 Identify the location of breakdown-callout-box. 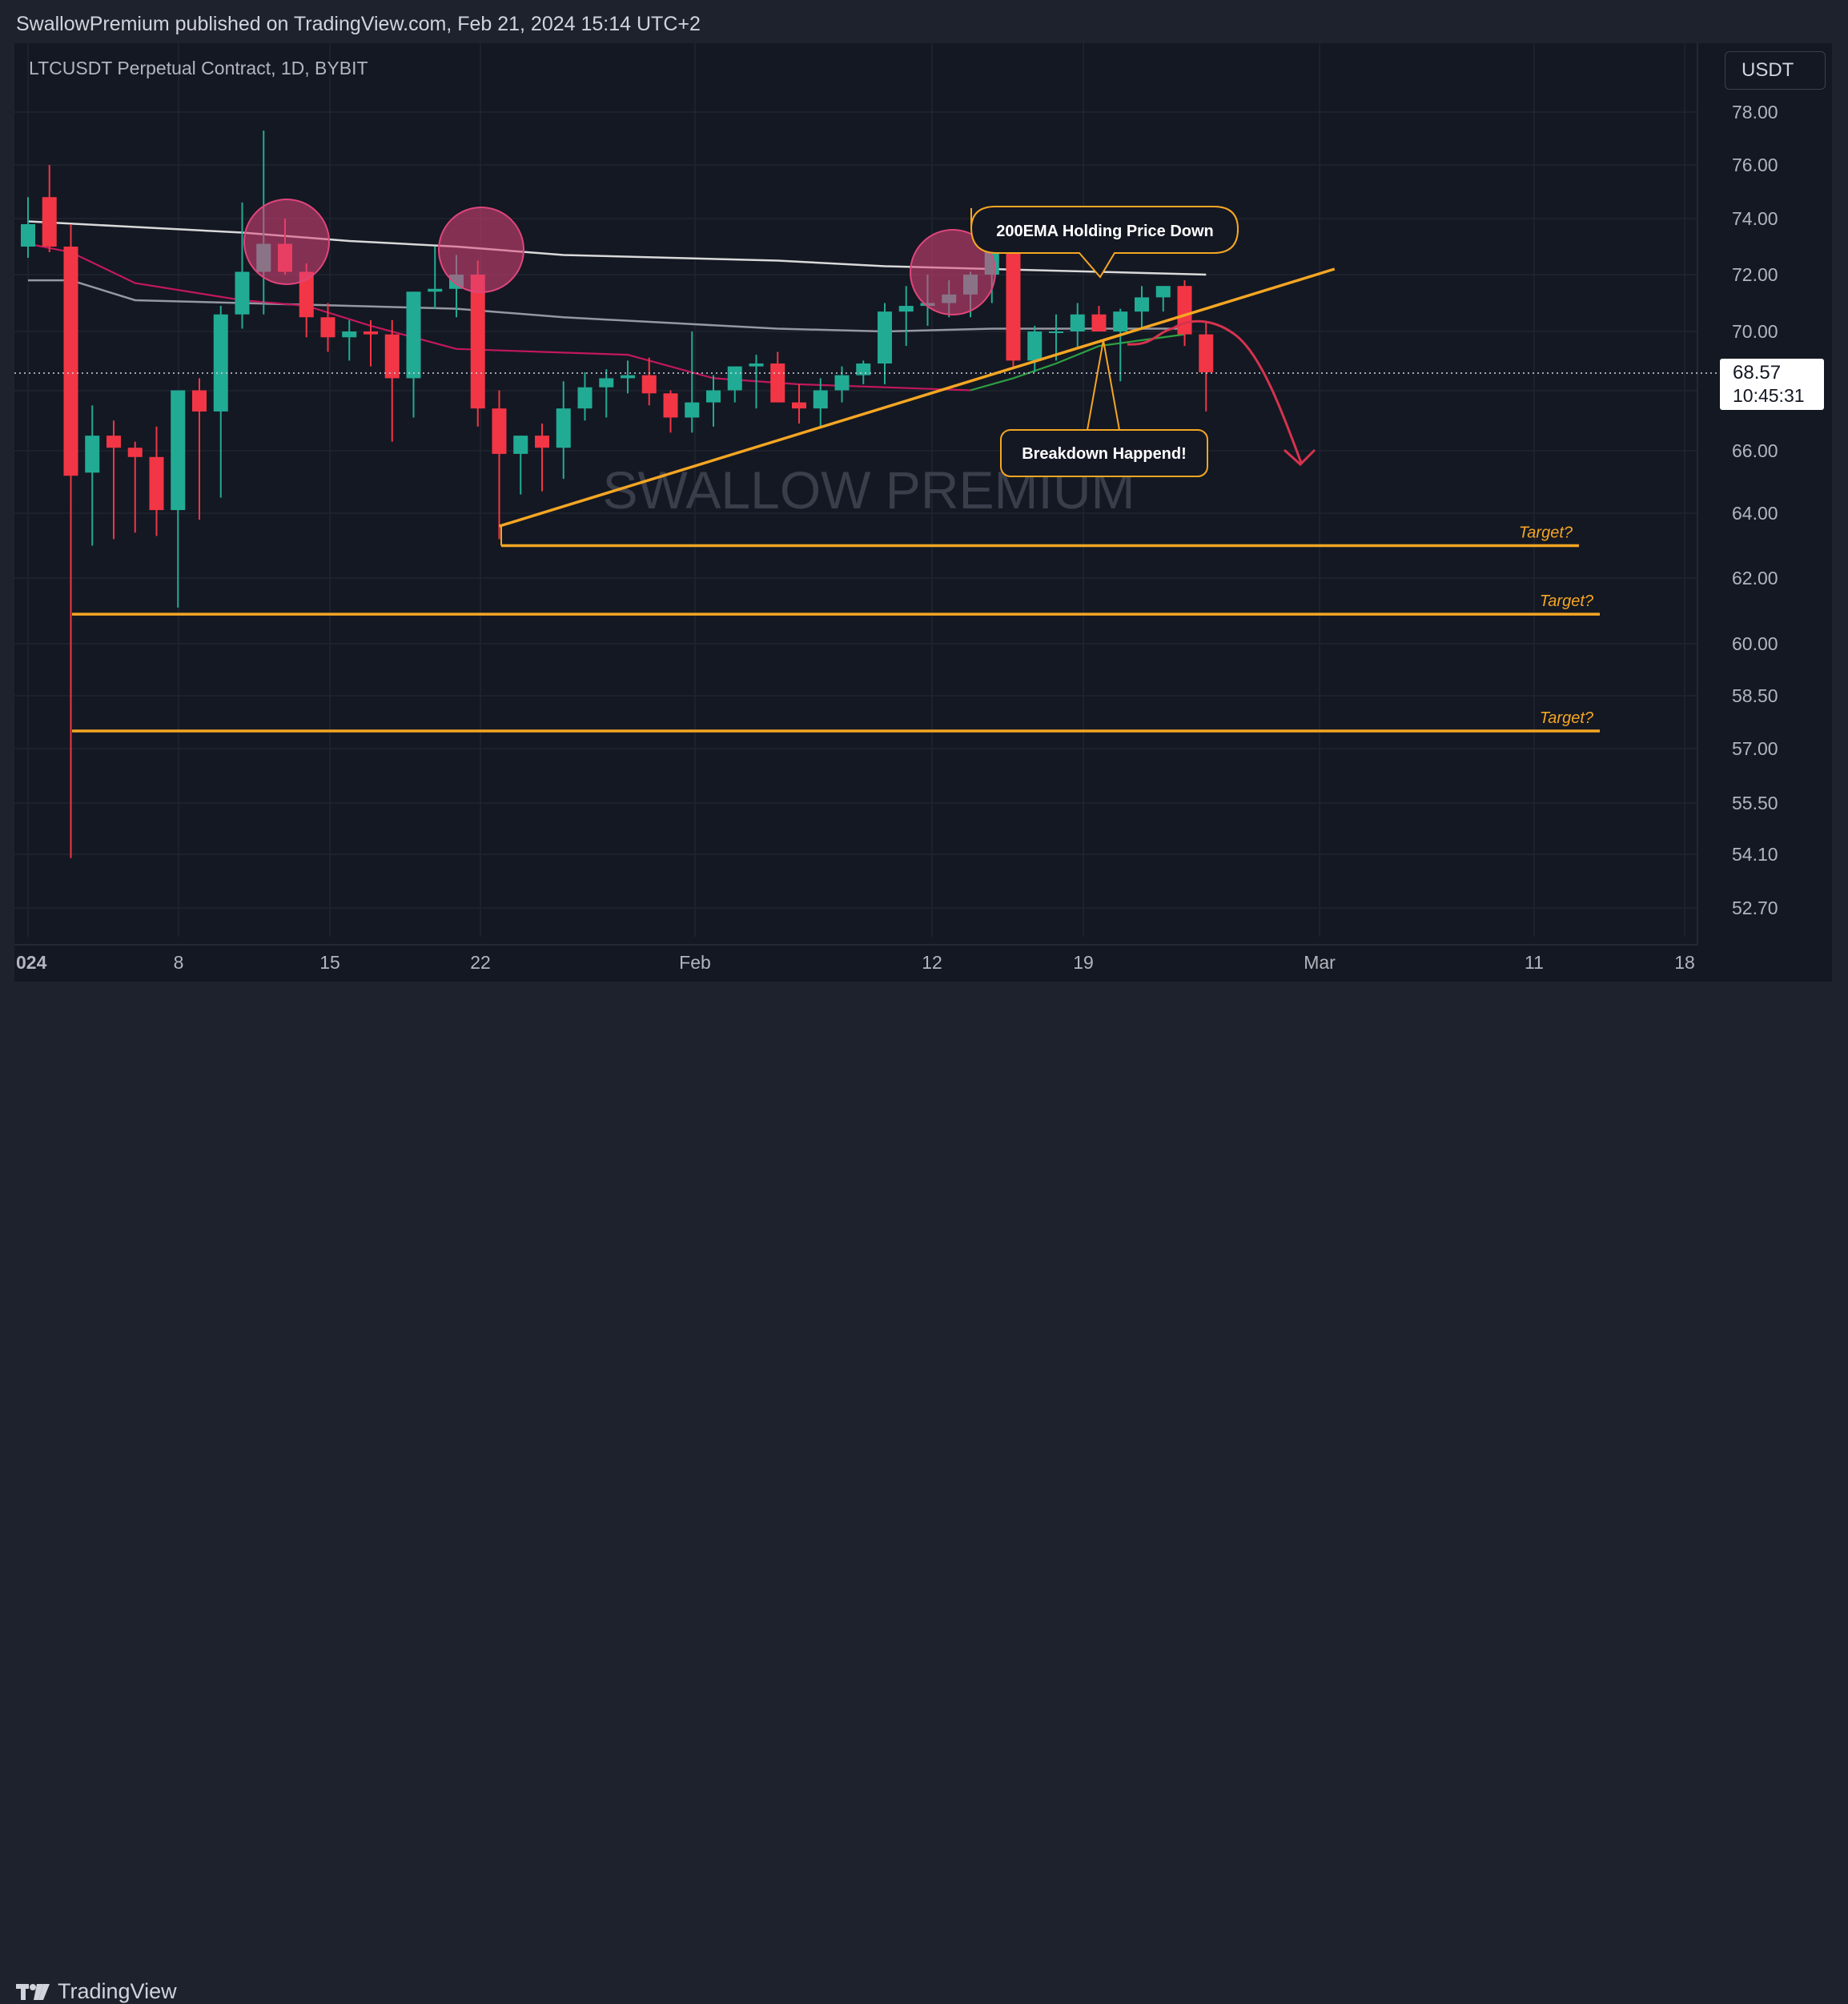
(1104, 453).